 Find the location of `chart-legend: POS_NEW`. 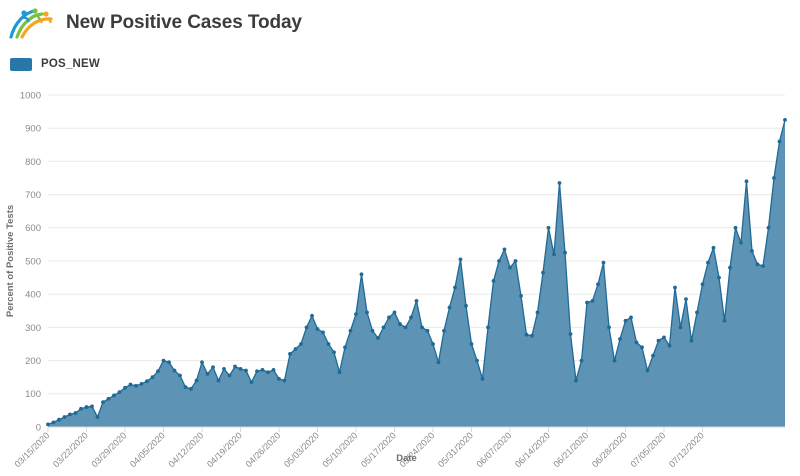

chart-legend: POS_NEW is located at coordinates (55, 64).